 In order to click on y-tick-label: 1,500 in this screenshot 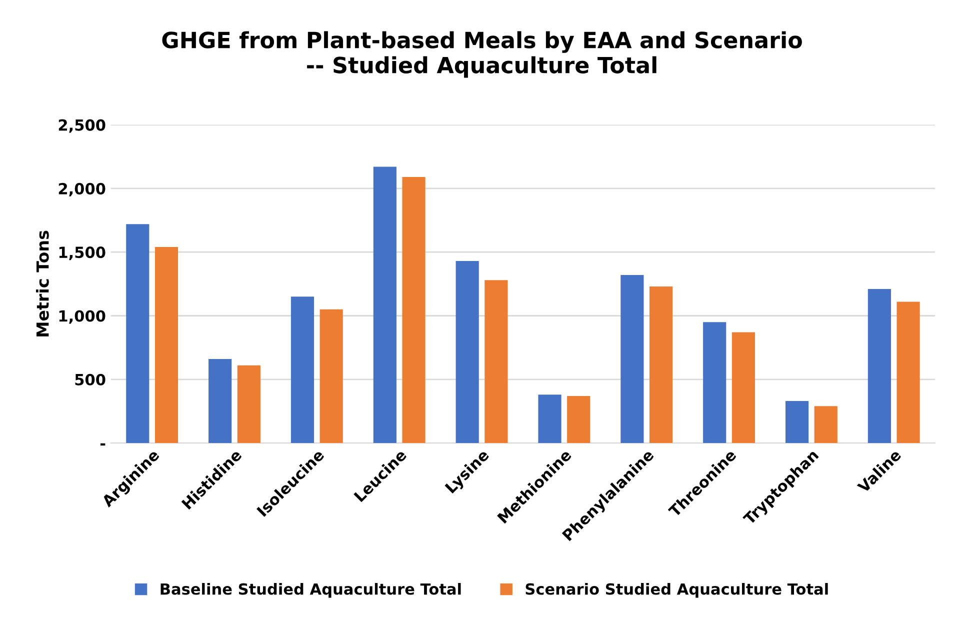, I will do `click(82, 253)`.